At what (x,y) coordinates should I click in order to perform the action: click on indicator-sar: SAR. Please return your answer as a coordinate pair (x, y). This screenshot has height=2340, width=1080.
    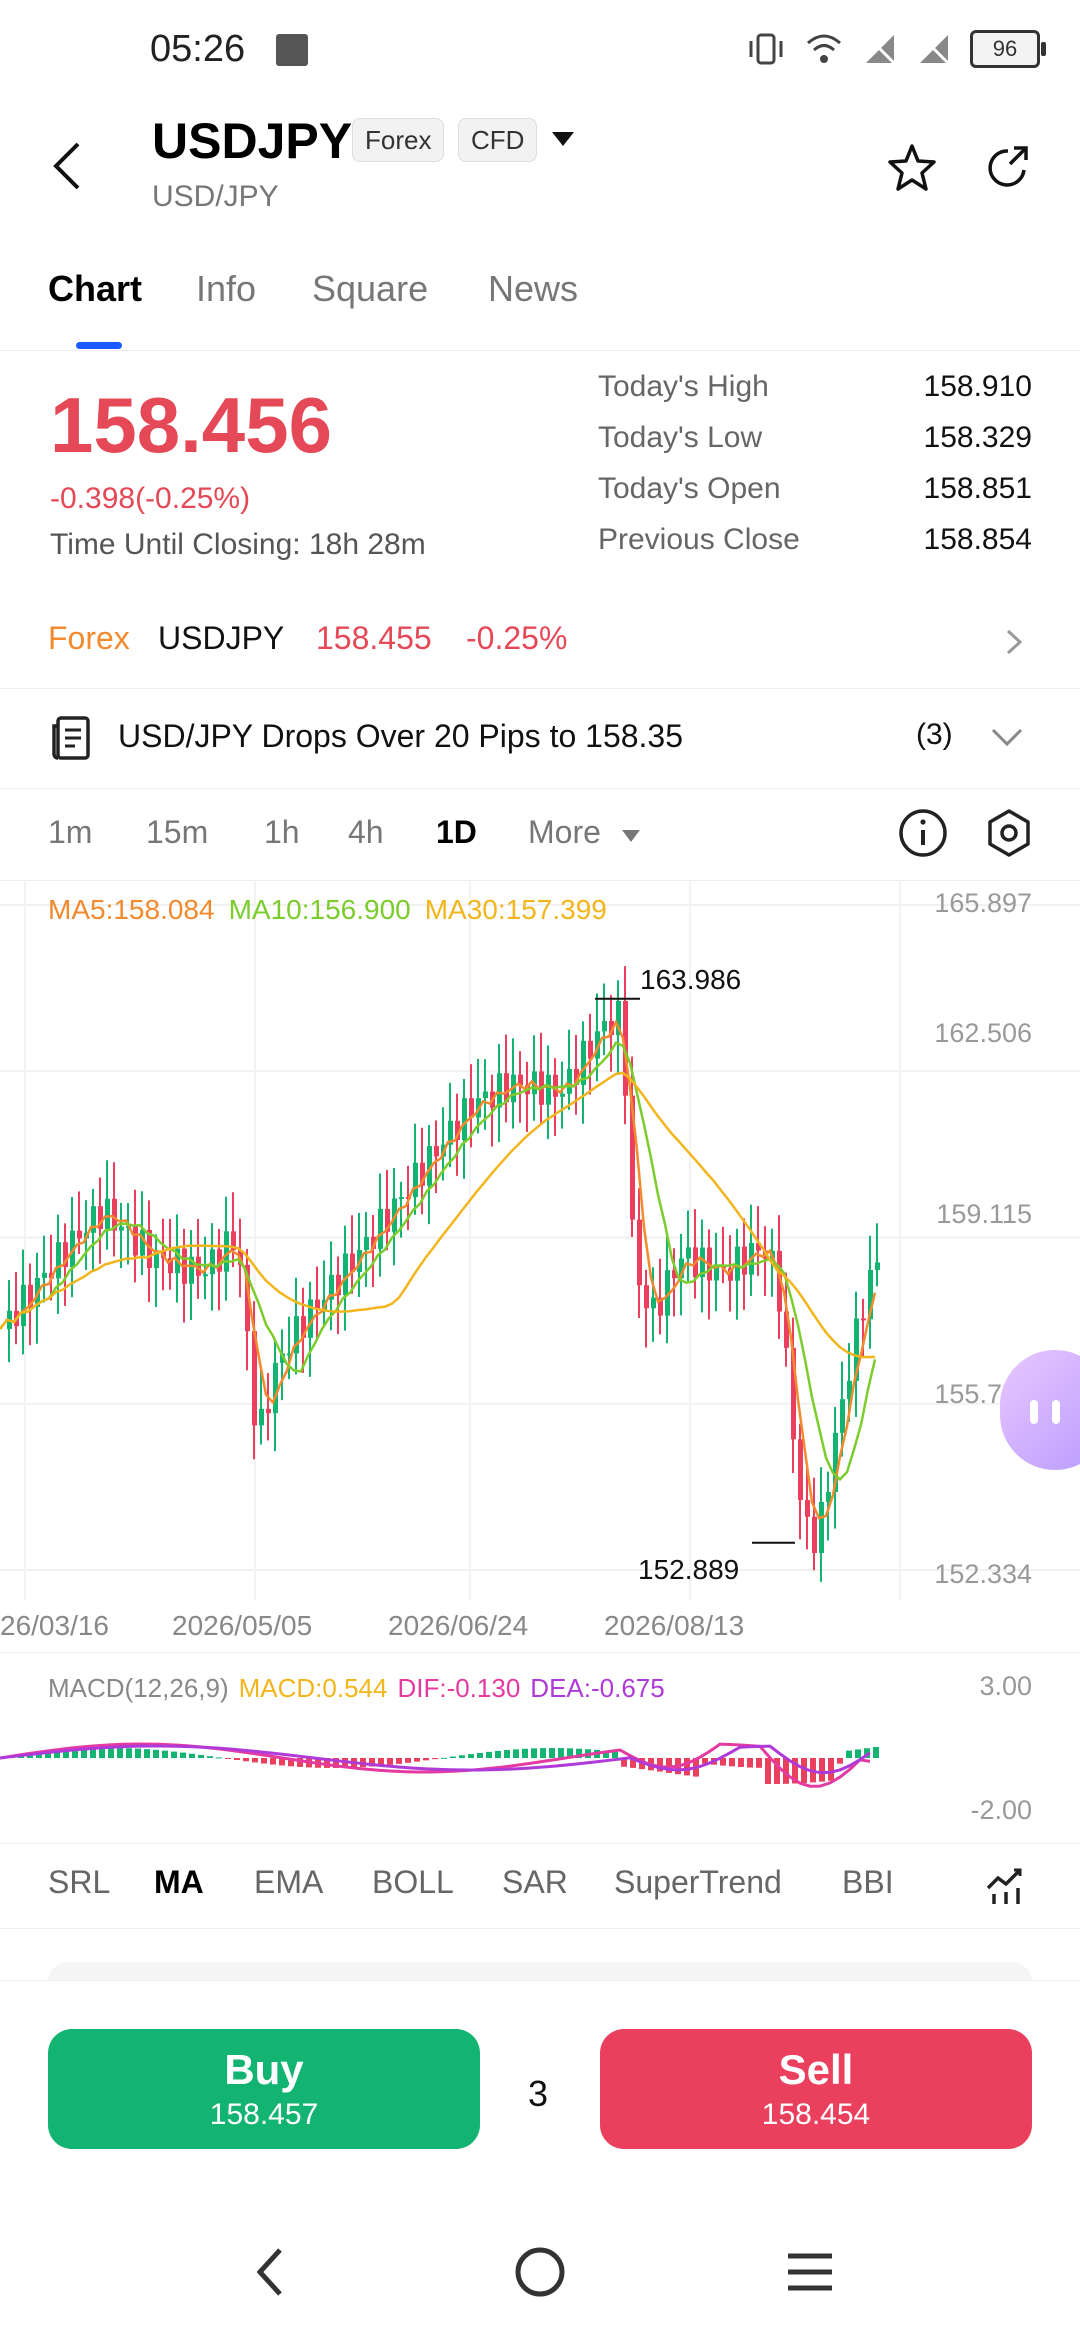
    Looking at the image, I should click on (535, 1882).